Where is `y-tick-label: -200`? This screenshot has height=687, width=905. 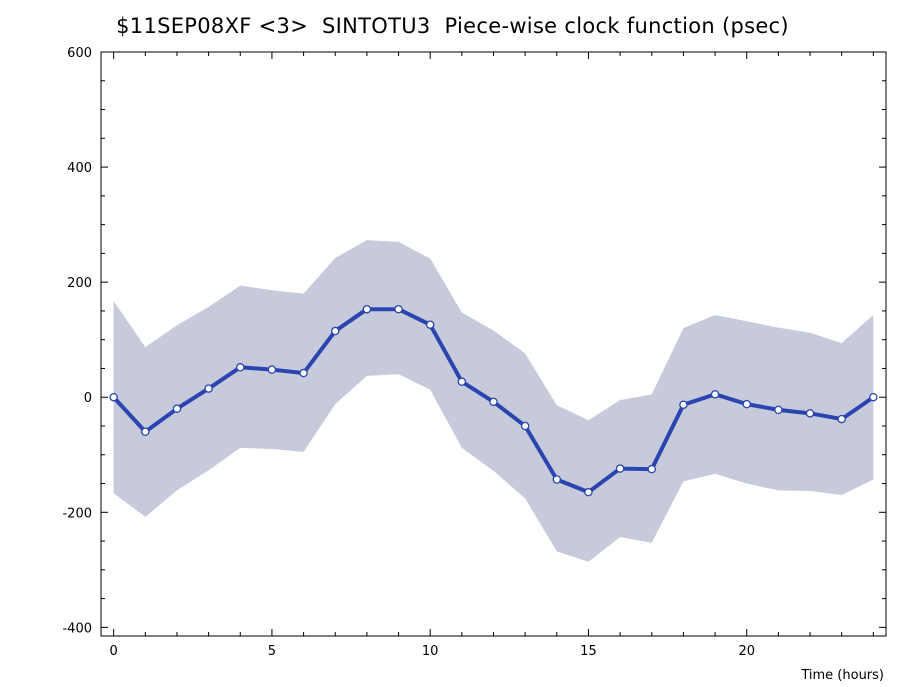 y-tick-label: -200 is located at coordinates (77, 513).